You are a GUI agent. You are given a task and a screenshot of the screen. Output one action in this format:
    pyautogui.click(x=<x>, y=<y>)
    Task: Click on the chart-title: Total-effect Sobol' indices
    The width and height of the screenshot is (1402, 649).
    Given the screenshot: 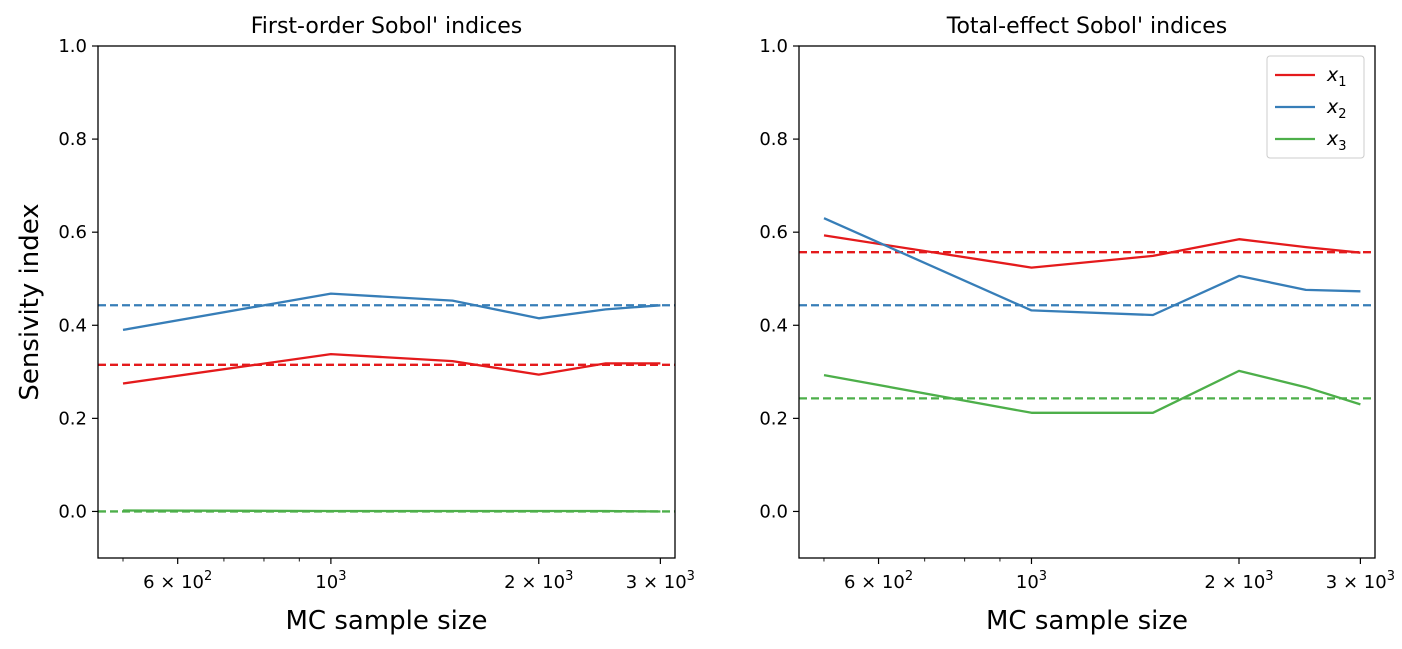 What is the action you would take?
    pyautogui.click(x=1087, y=26)
    